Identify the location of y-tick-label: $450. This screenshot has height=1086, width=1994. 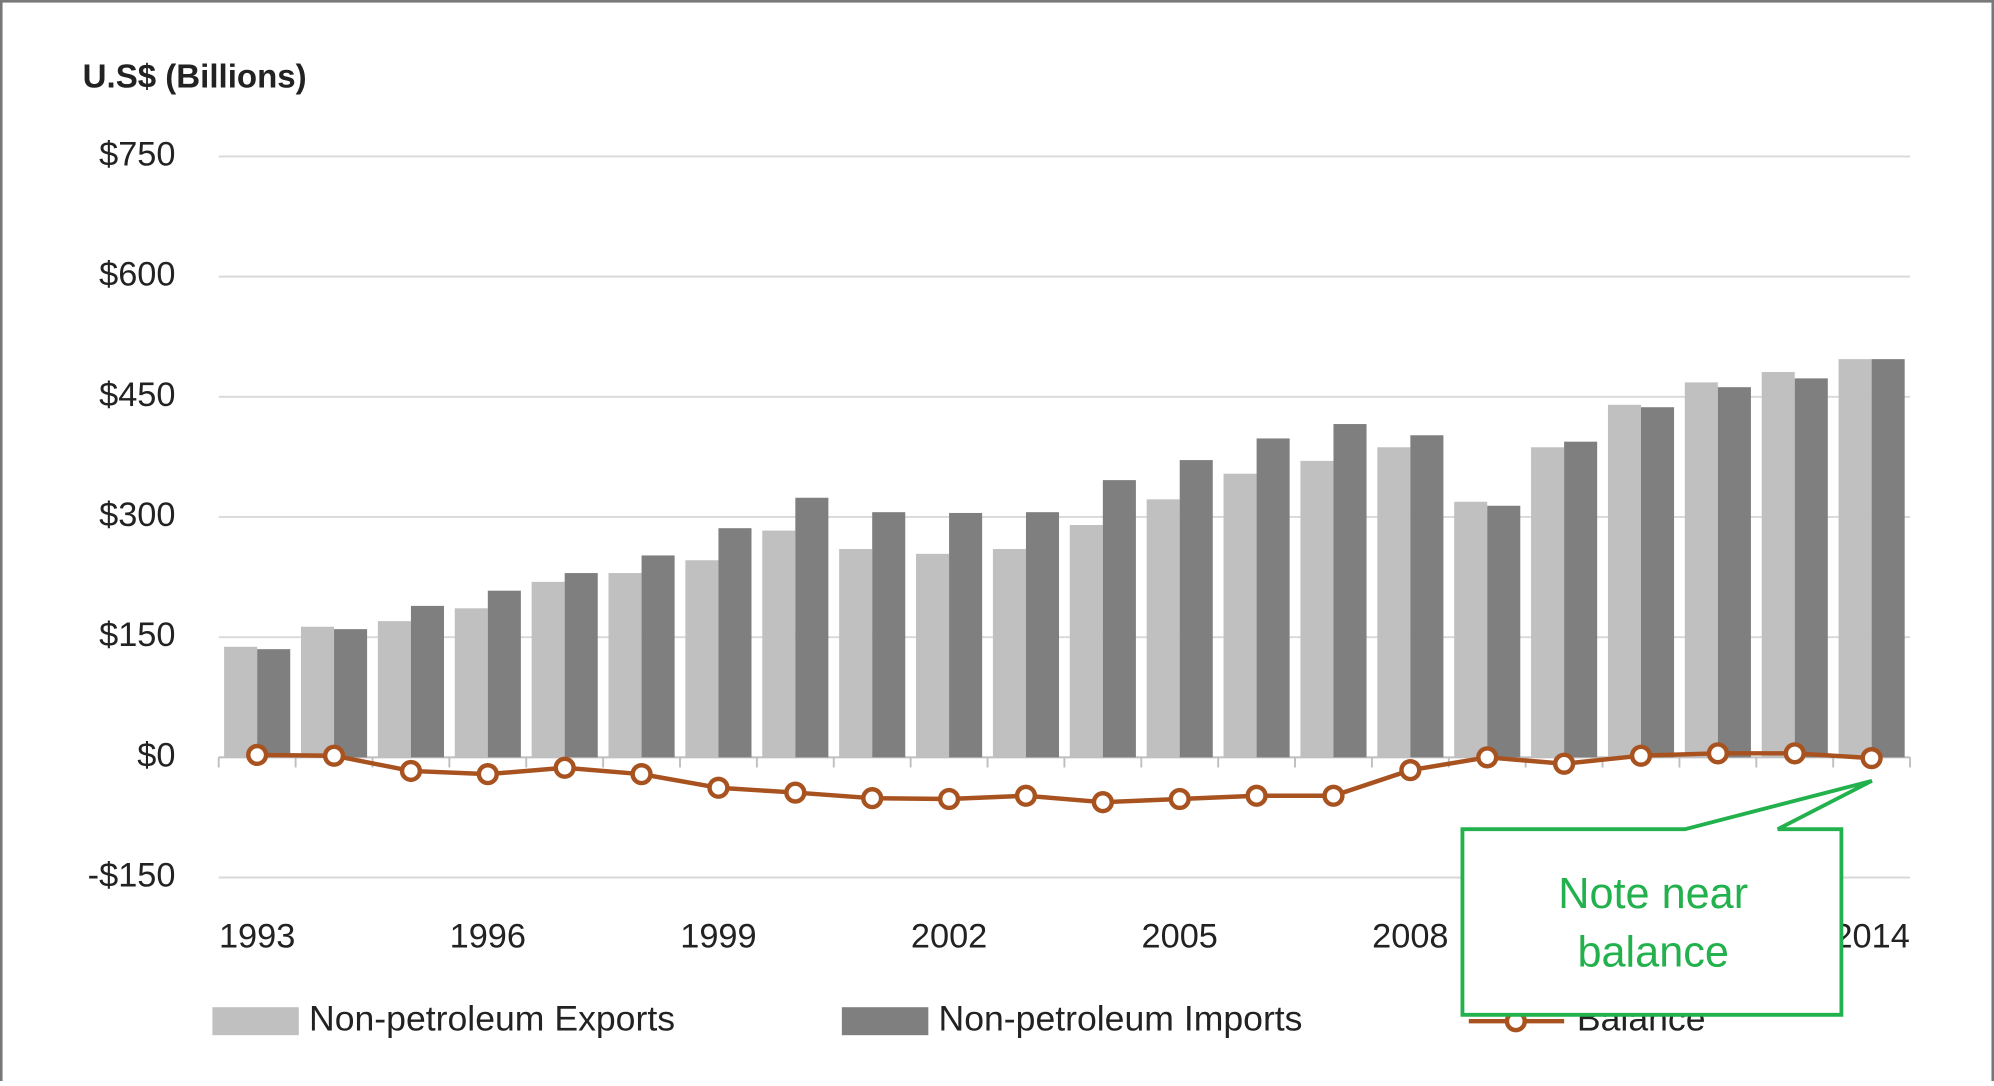
(137, 395).